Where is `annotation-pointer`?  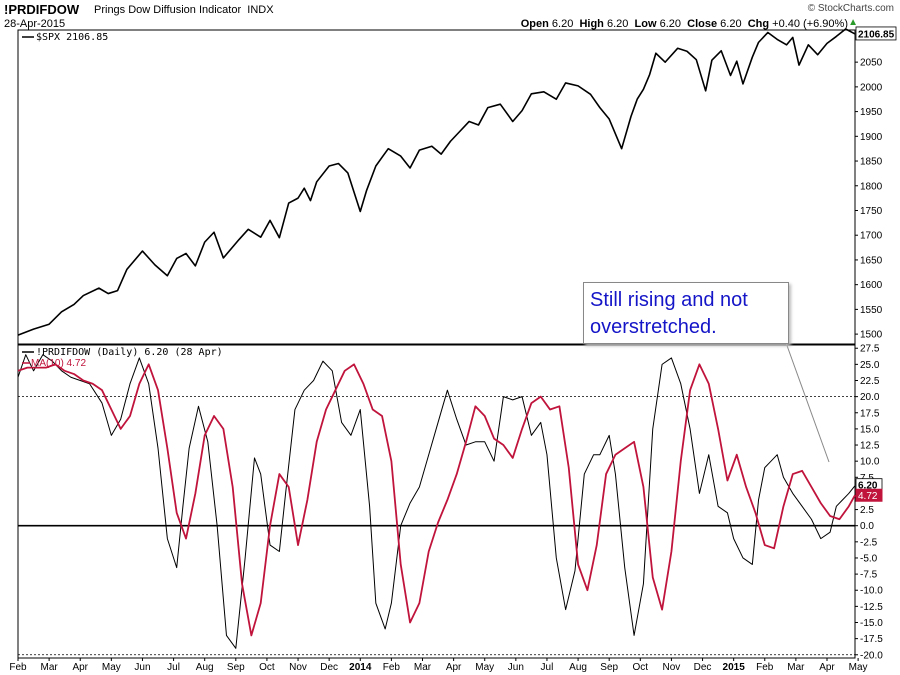
annotation-pointer is located at coordinates (807, 401).